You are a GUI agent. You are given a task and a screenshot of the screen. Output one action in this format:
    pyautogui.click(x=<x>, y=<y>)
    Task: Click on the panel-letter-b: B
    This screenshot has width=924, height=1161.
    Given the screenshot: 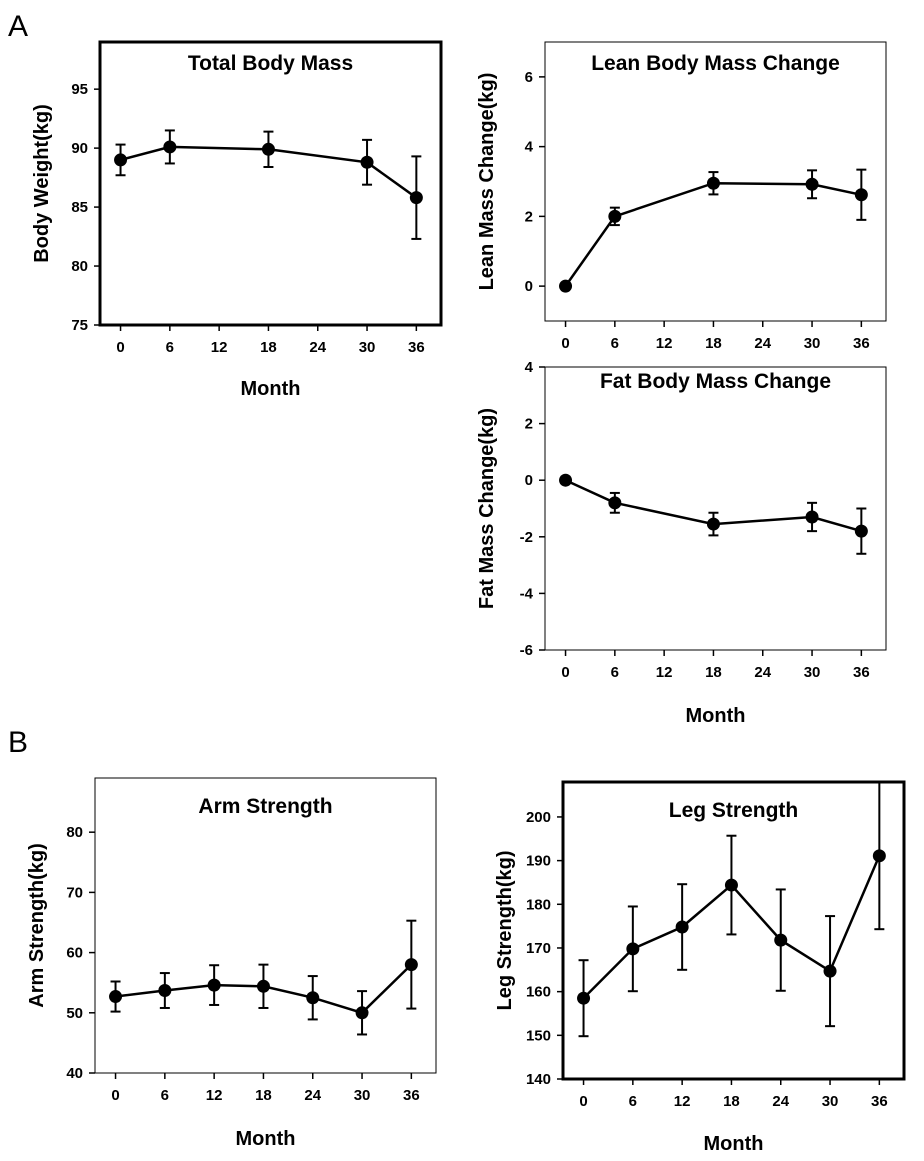 What is the action you would take?
    pyautogui.click(x=18, y=742)
    